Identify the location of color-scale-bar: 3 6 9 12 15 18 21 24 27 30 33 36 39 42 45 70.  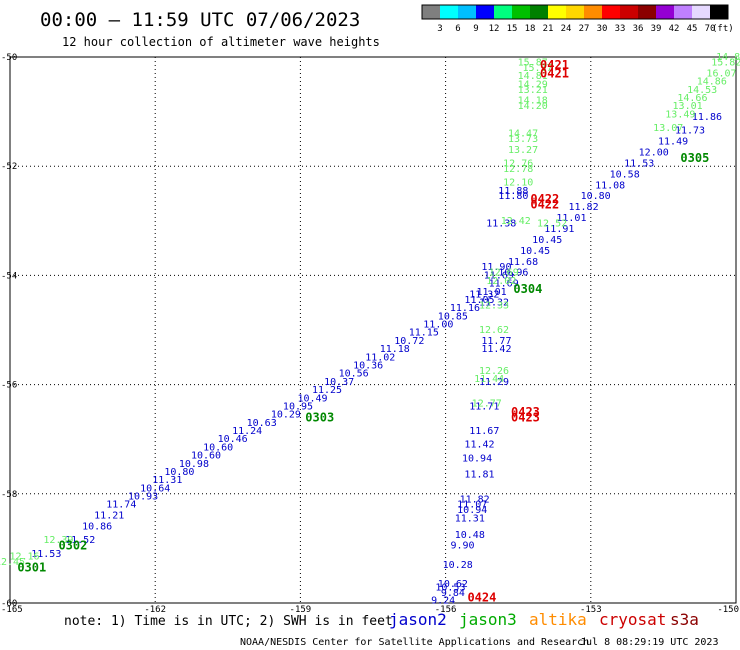
(575, 19).